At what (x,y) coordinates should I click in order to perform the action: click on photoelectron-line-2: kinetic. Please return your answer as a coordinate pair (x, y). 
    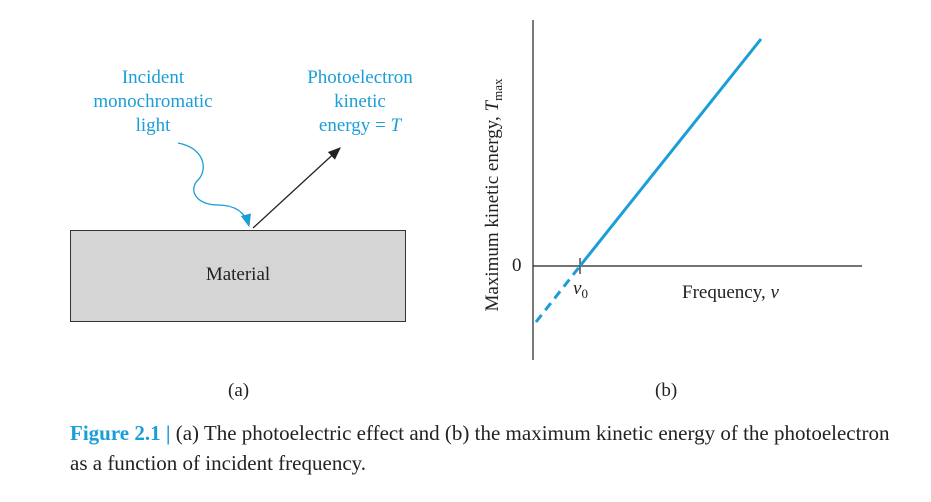
    Looking at the image, I should click on (360, 101).